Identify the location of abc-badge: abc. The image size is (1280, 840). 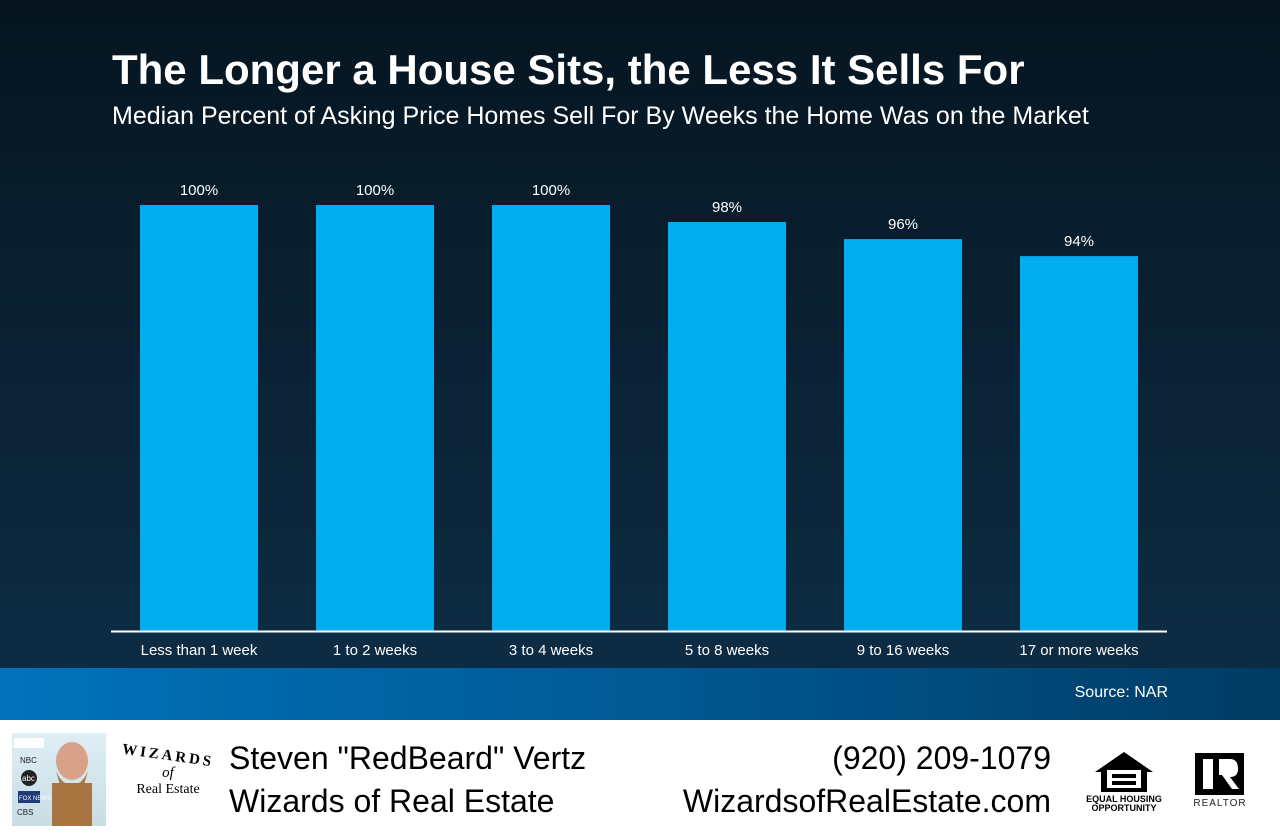
(28, 778).